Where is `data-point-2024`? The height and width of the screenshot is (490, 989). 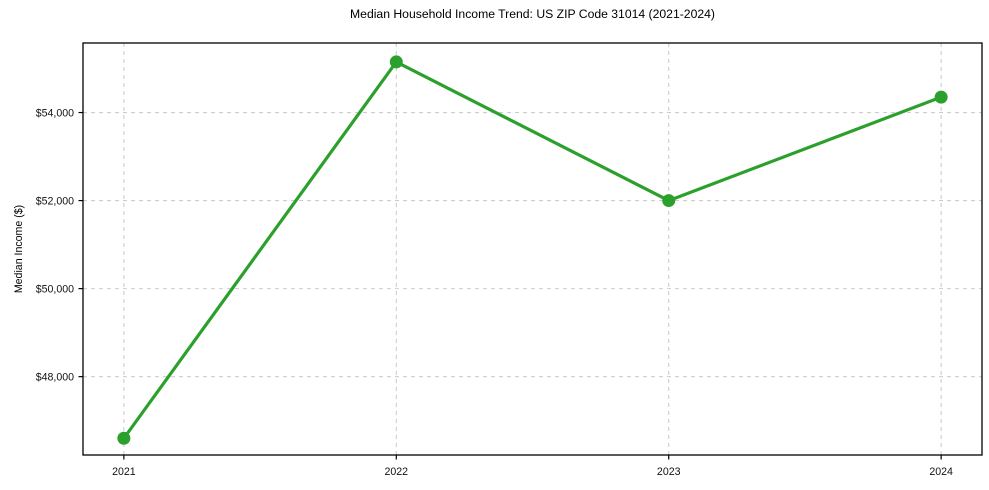
data-point-2024 is located at coordinates (941, 97).